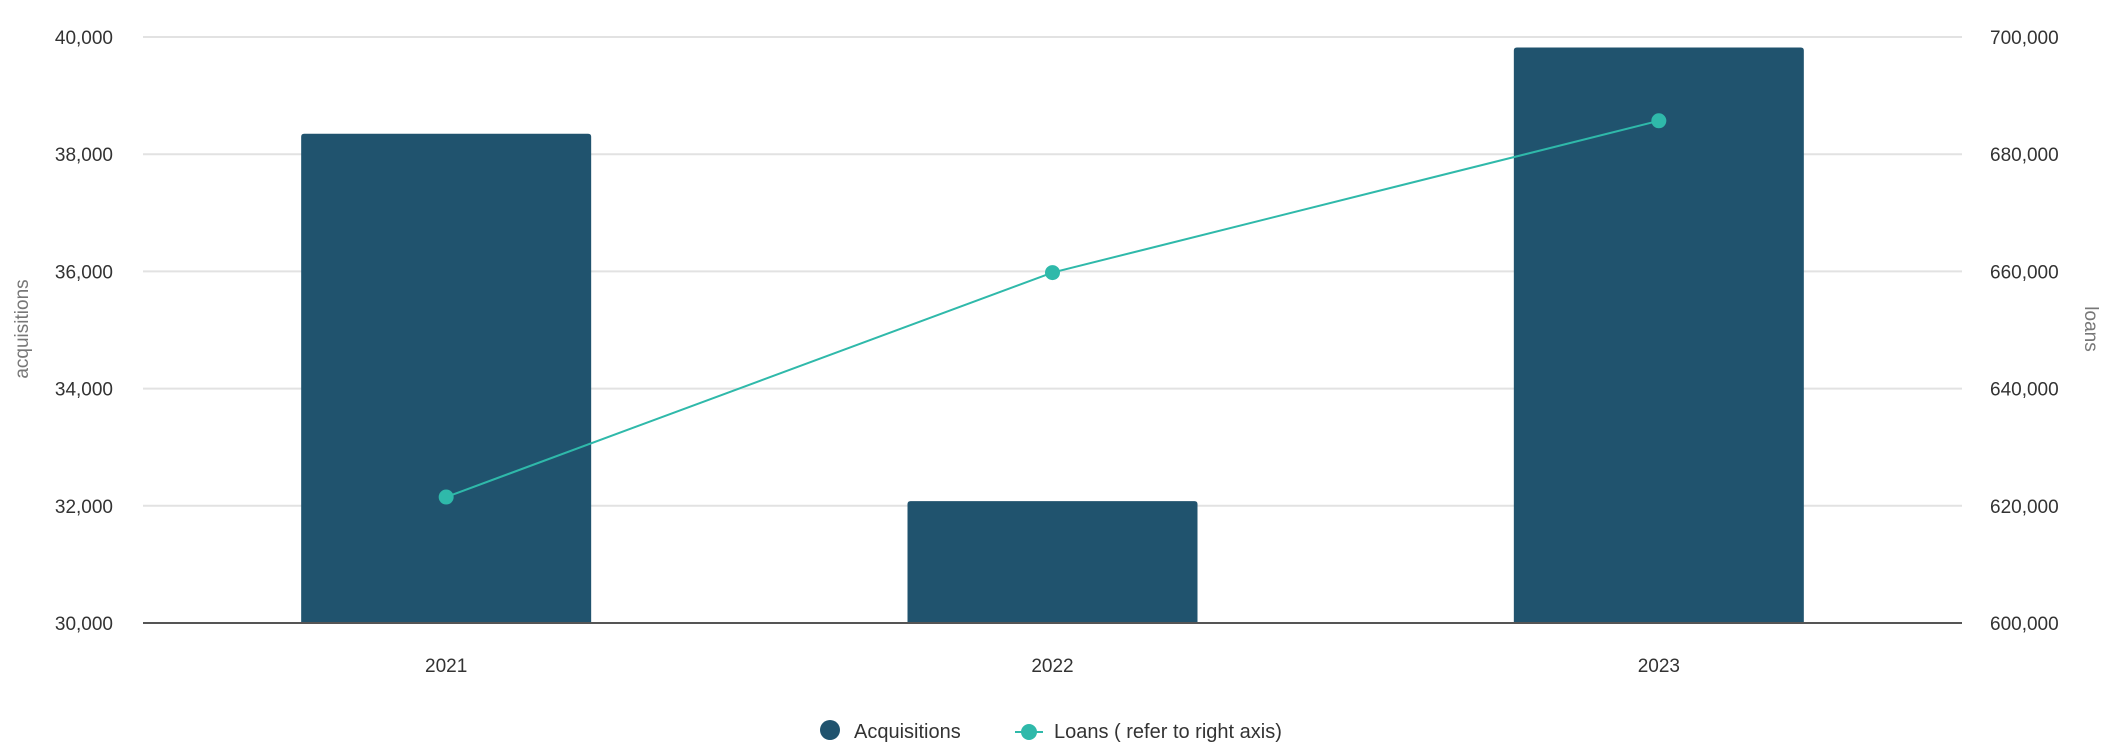 This screenshot has width=2103, height=742. Describe the element at coordinates (1052, 562) in the screenshot. I see `bar-2022` at that location.